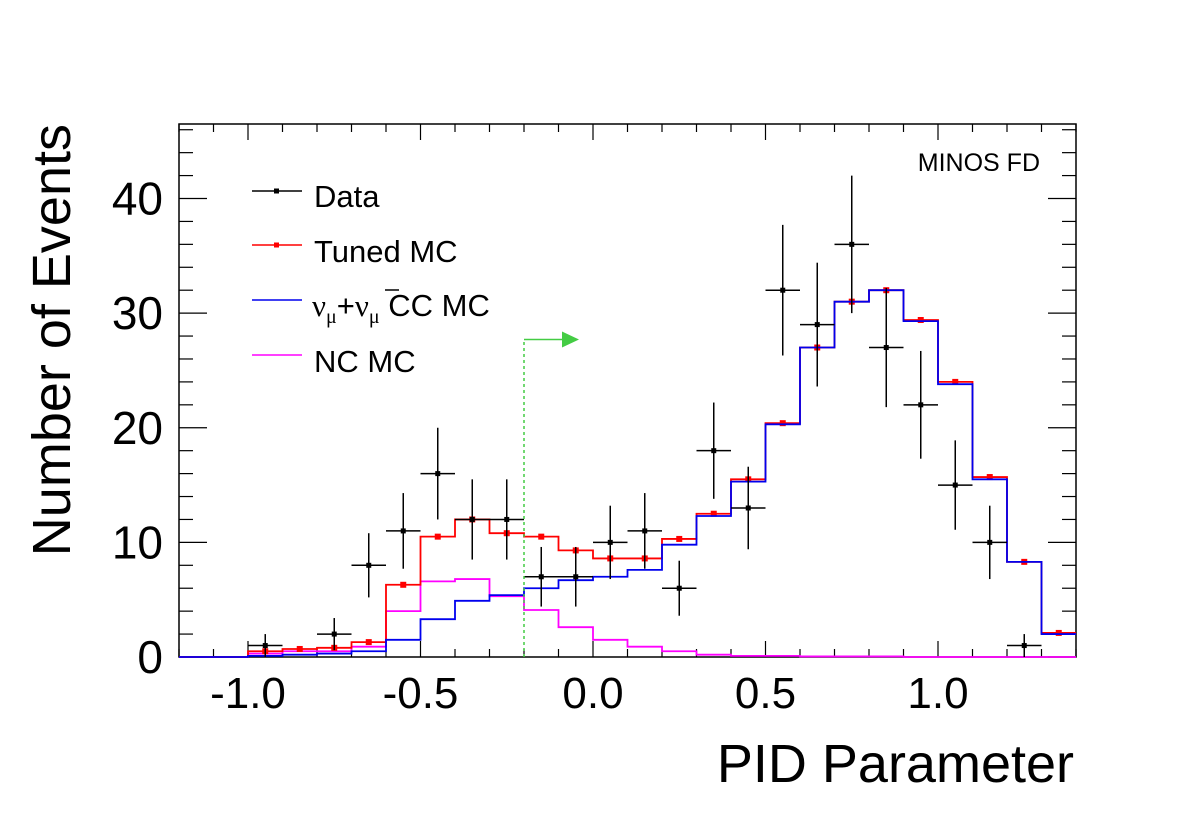 This screenshot has height=822, width=1196. I want to click on y-tick-label: 0, so click(150, 657).